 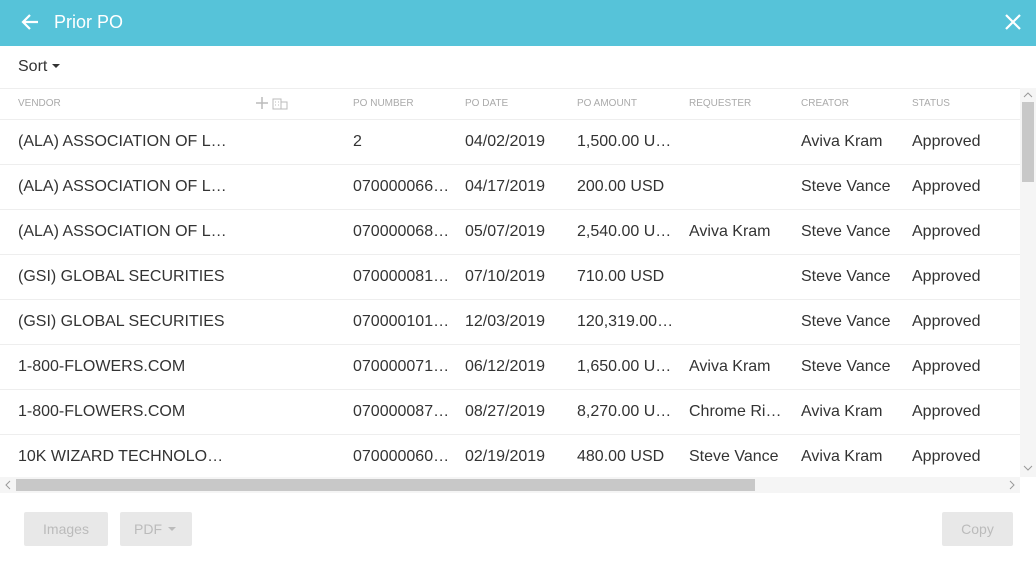 I want to click on cell: 200.00 USD, so click(x=621, y=186).